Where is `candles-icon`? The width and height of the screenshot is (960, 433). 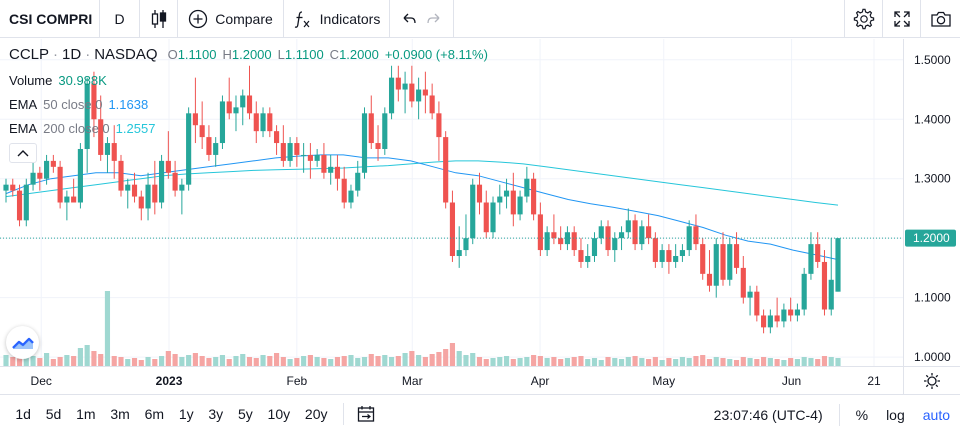 candles-icon is located at coordinates (158, 18).